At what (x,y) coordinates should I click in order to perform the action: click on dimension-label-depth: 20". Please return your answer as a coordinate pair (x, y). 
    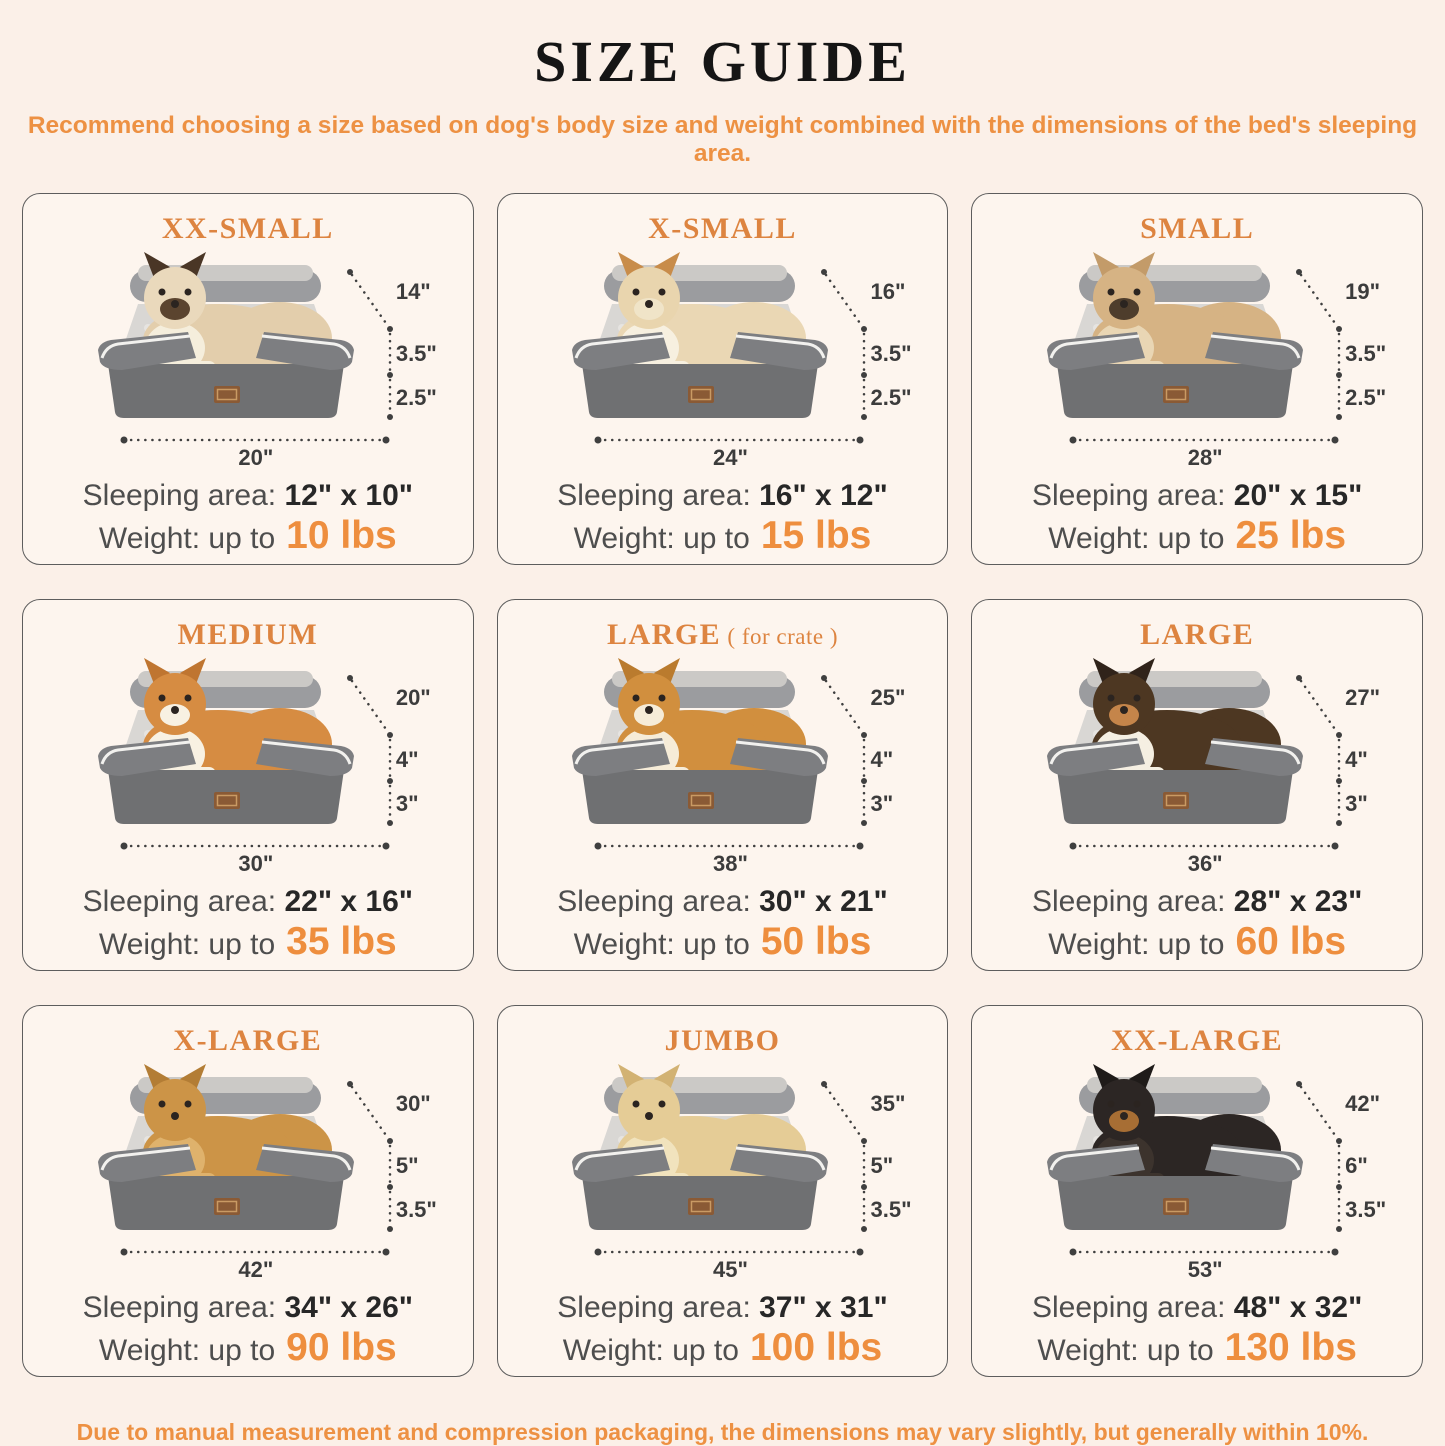
    Looking at the image, I should click on (413, 697).